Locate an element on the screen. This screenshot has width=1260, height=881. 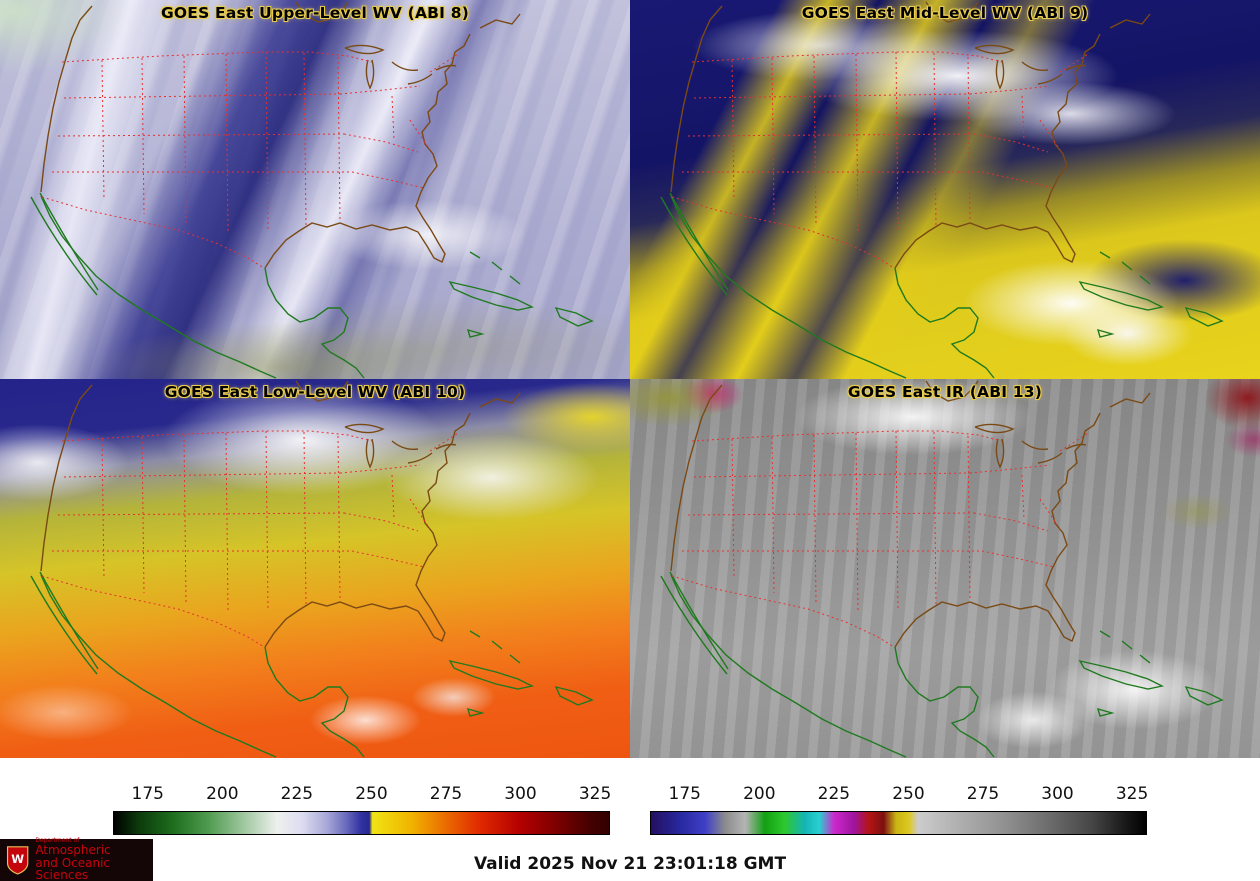
logo-dept-line2: and Oceanic Sciences is located at coordinates (73, 868).